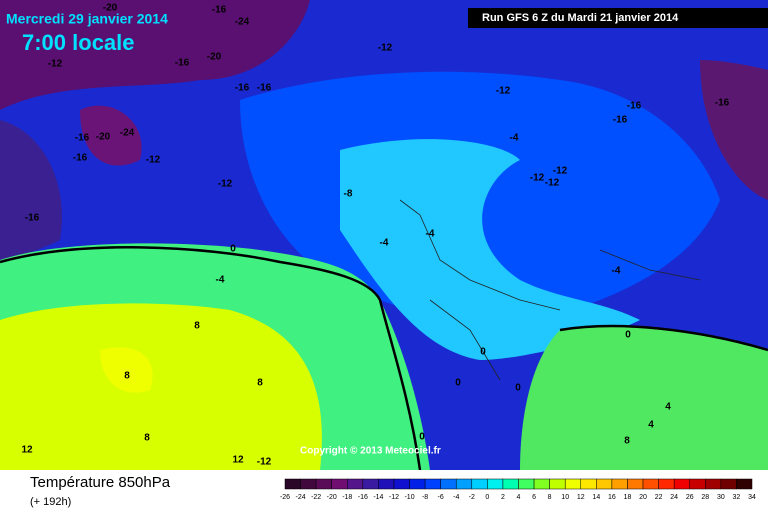 This screenshot has height=512, width=768. I want to click on contour-label: -8, so click(348, 194).